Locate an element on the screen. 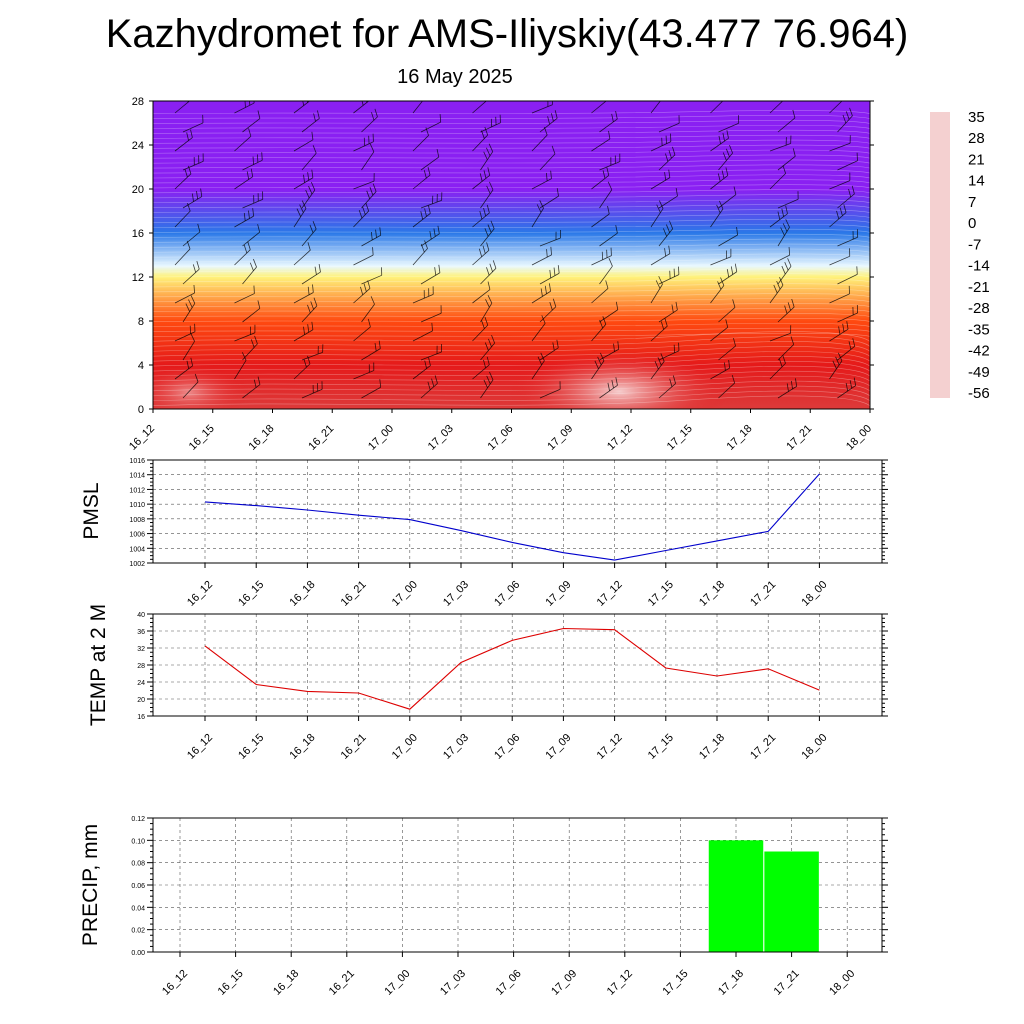 The height and width of the screenshot is (1024, 1024). panel-frame is located at coordinates (517, 511).